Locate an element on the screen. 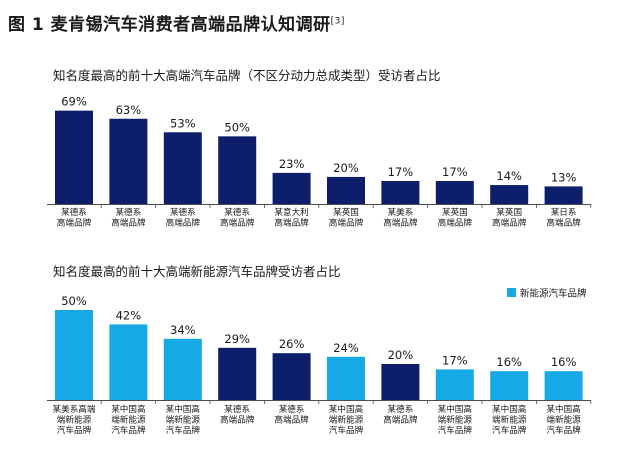  chart2-data-label: 17% is located at coordinates (455, 360).